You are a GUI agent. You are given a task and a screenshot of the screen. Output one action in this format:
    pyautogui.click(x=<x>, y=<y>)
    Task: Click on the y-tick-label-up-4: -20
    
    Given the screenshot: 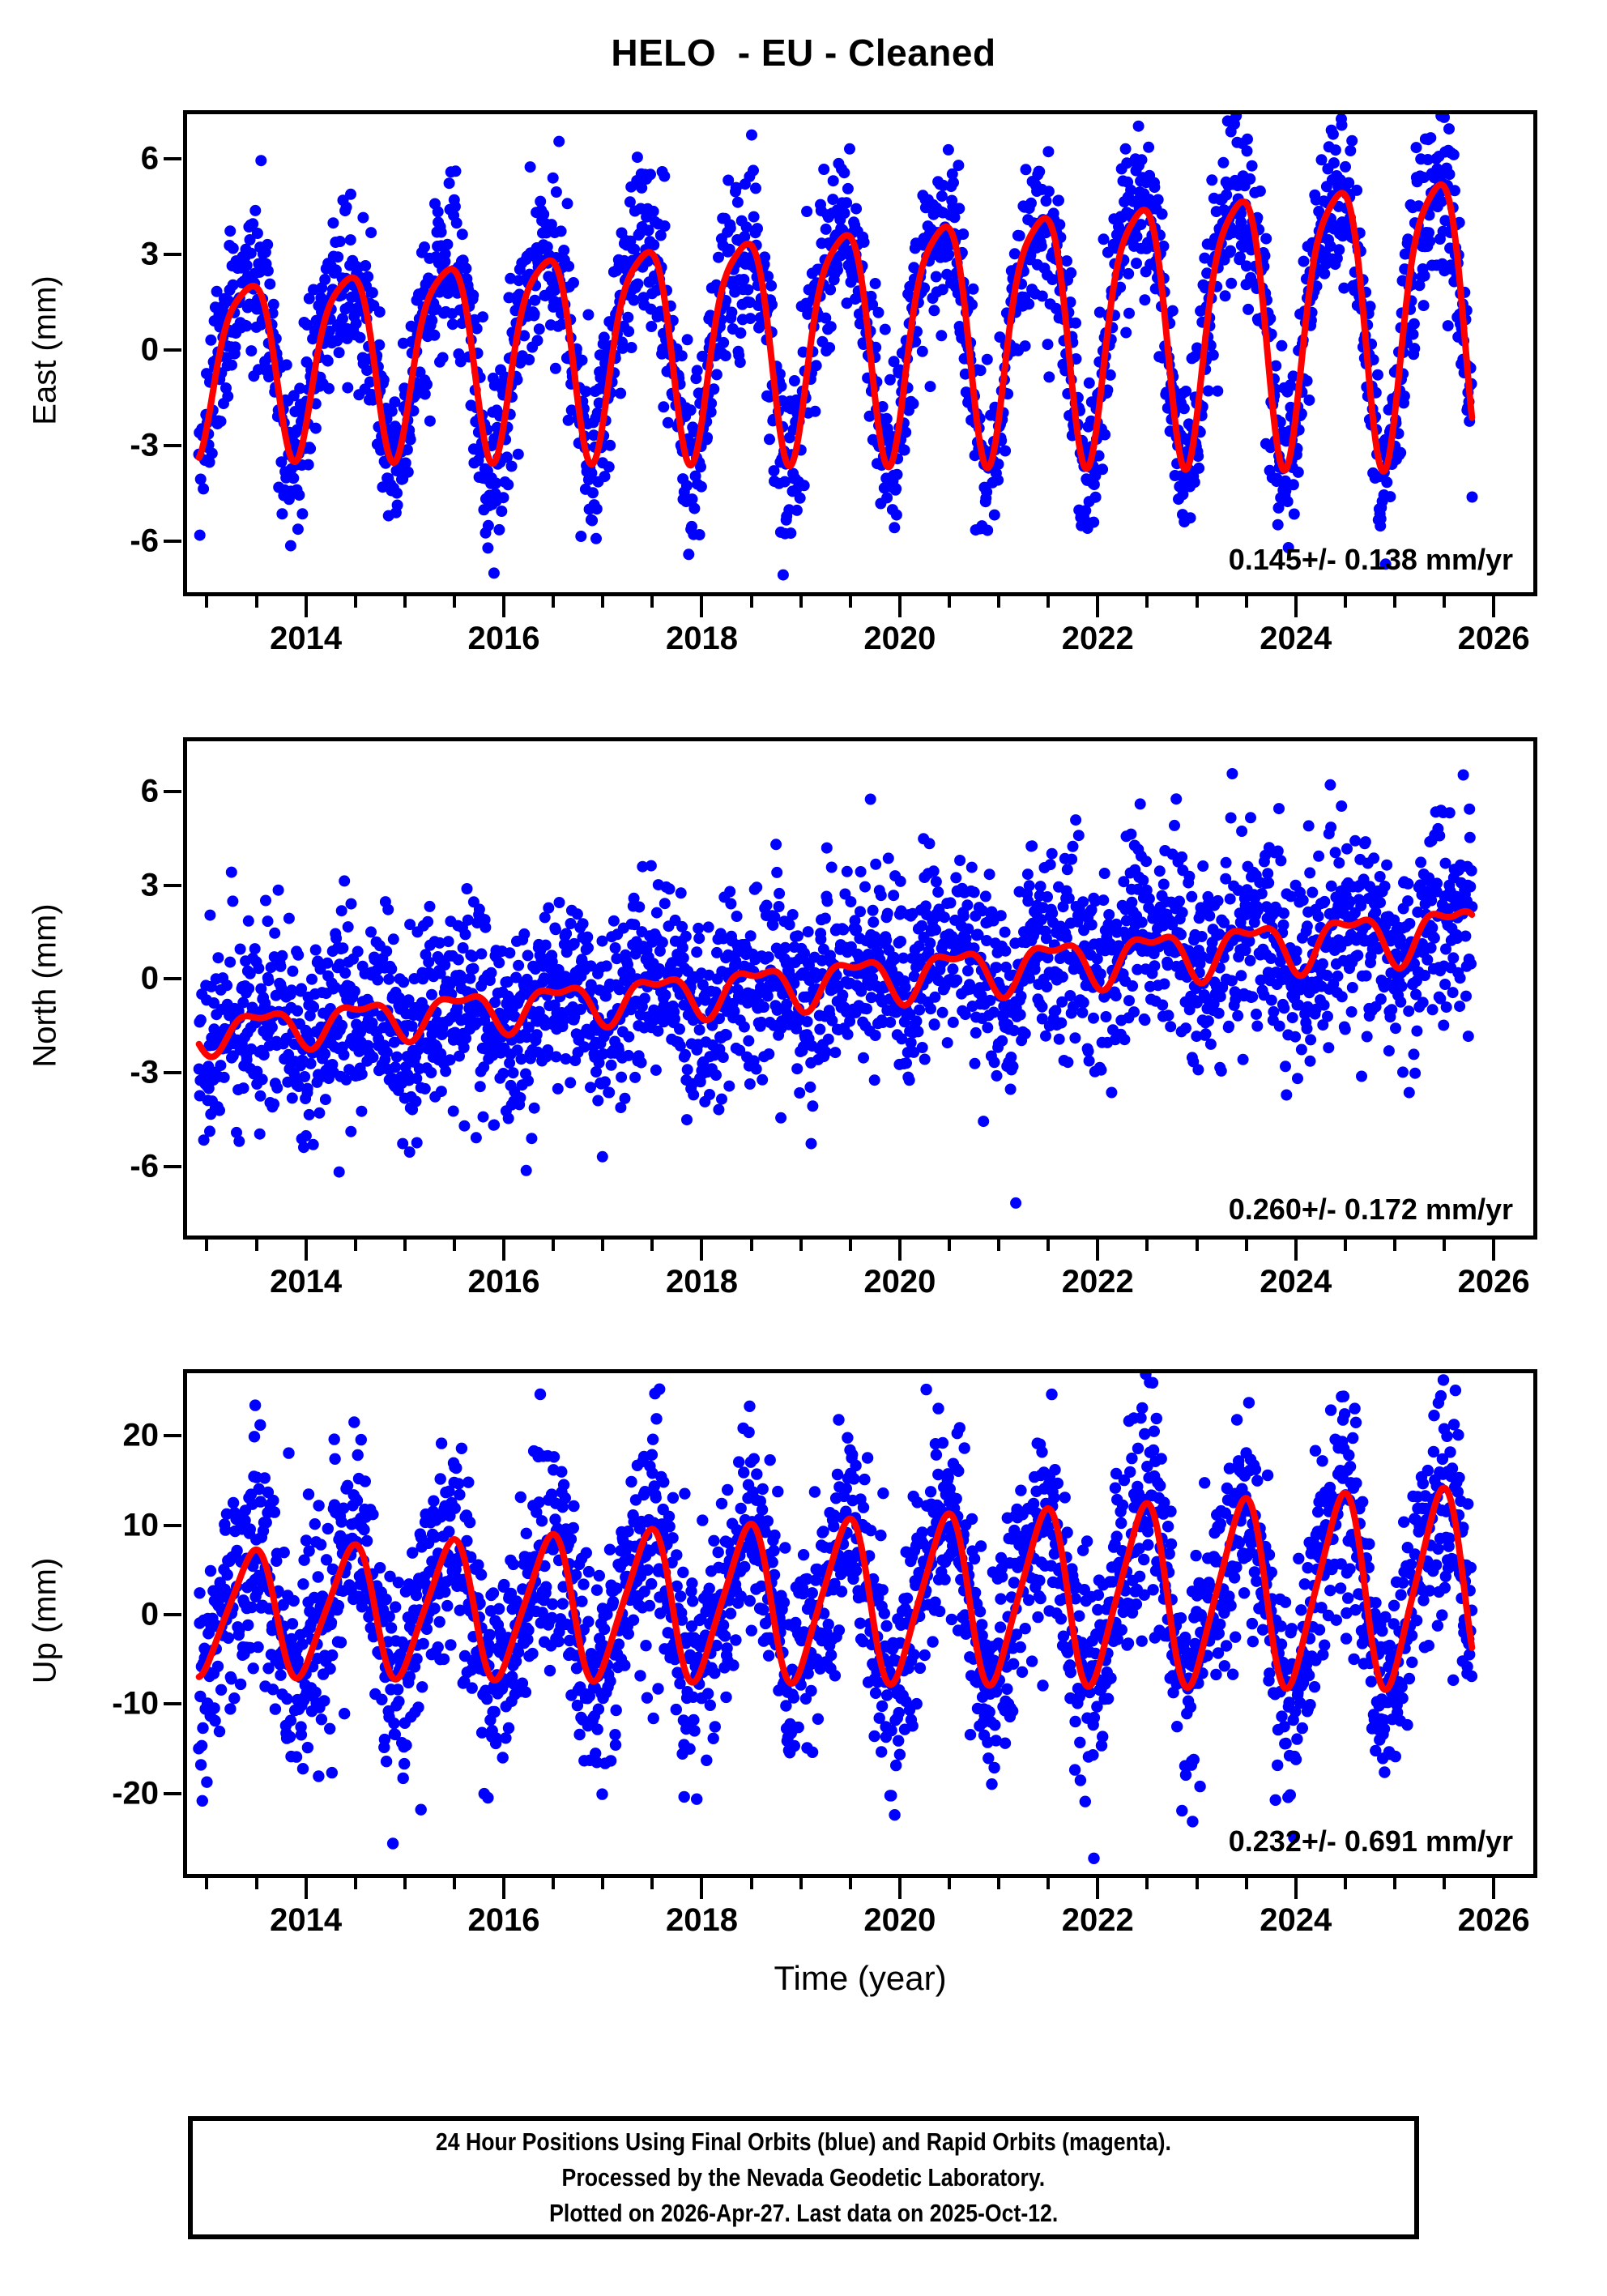 What is the action you would take?
    pyautogui.click(x=135, y=1794)
    